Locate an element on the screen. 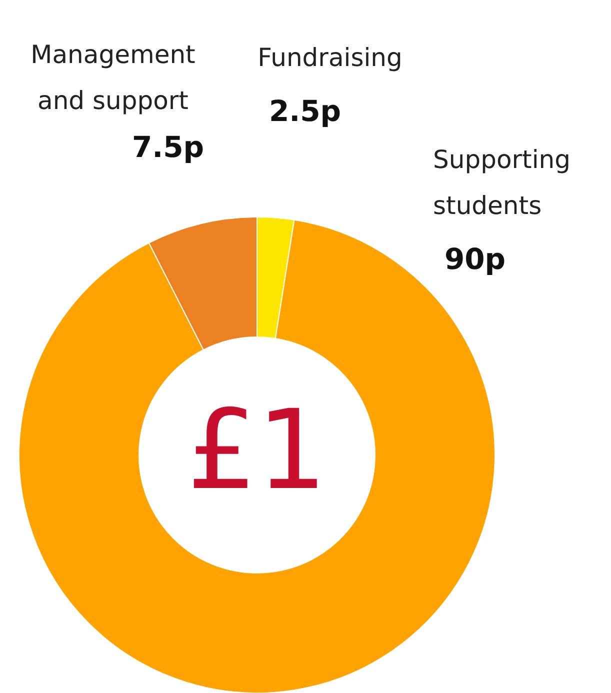 The height and width of the screenshot is (693, 611). slice-label: Supporting students is located at coordinates (501, 182).